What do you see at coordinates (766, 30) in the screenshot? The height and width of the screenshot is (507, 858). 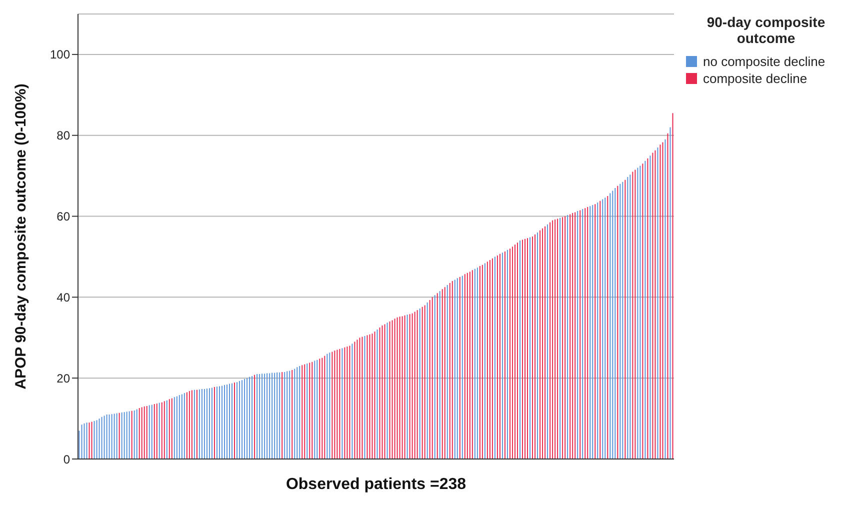 I see `legend-title: 90-day composite outcome` at bounding box center [766, 30].